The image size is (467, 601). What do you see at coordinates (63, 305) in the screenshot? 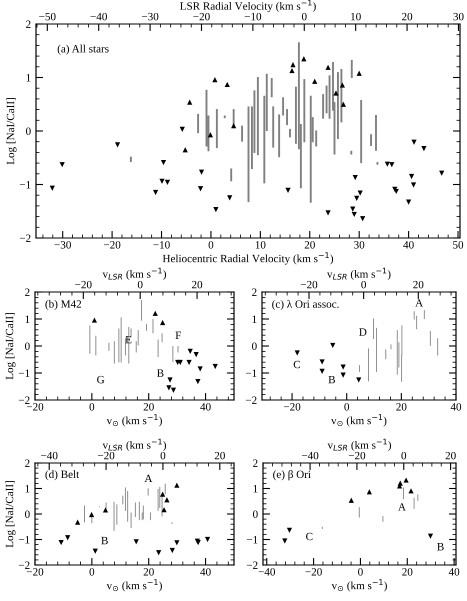
I see `text: (b) M42` at bounding box center [63, 305].